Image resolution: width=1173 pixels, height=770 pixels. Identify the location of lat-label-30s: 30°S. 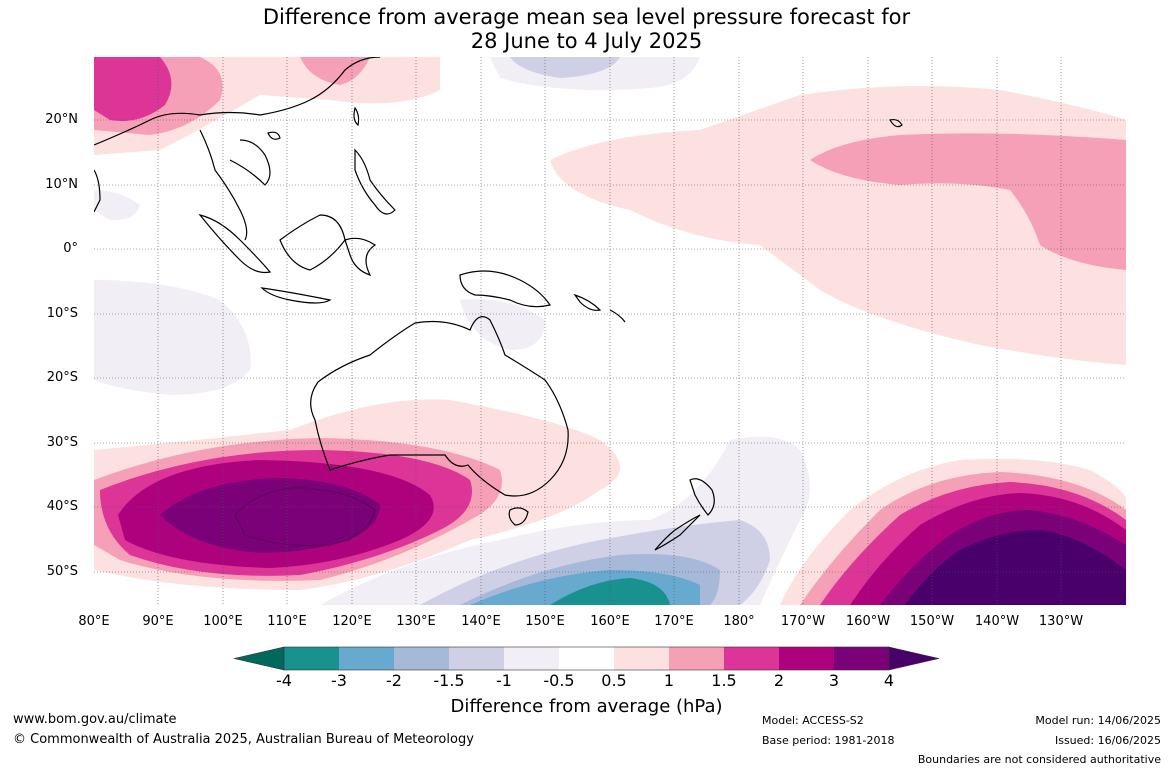
(62, 442).